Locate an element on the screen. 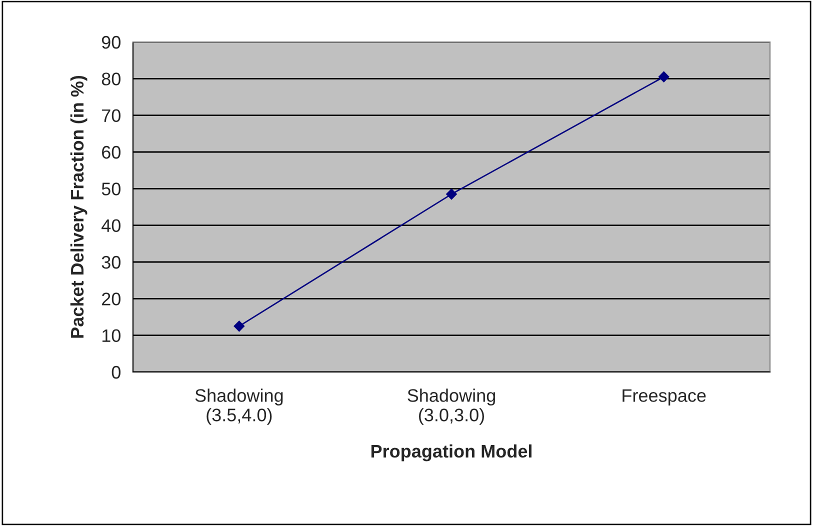 Image resolution: width=813 pixels, height=526 pixels. x-tick-label: Shadowing (3.5,4.0) is located at coordinates (239, 406).